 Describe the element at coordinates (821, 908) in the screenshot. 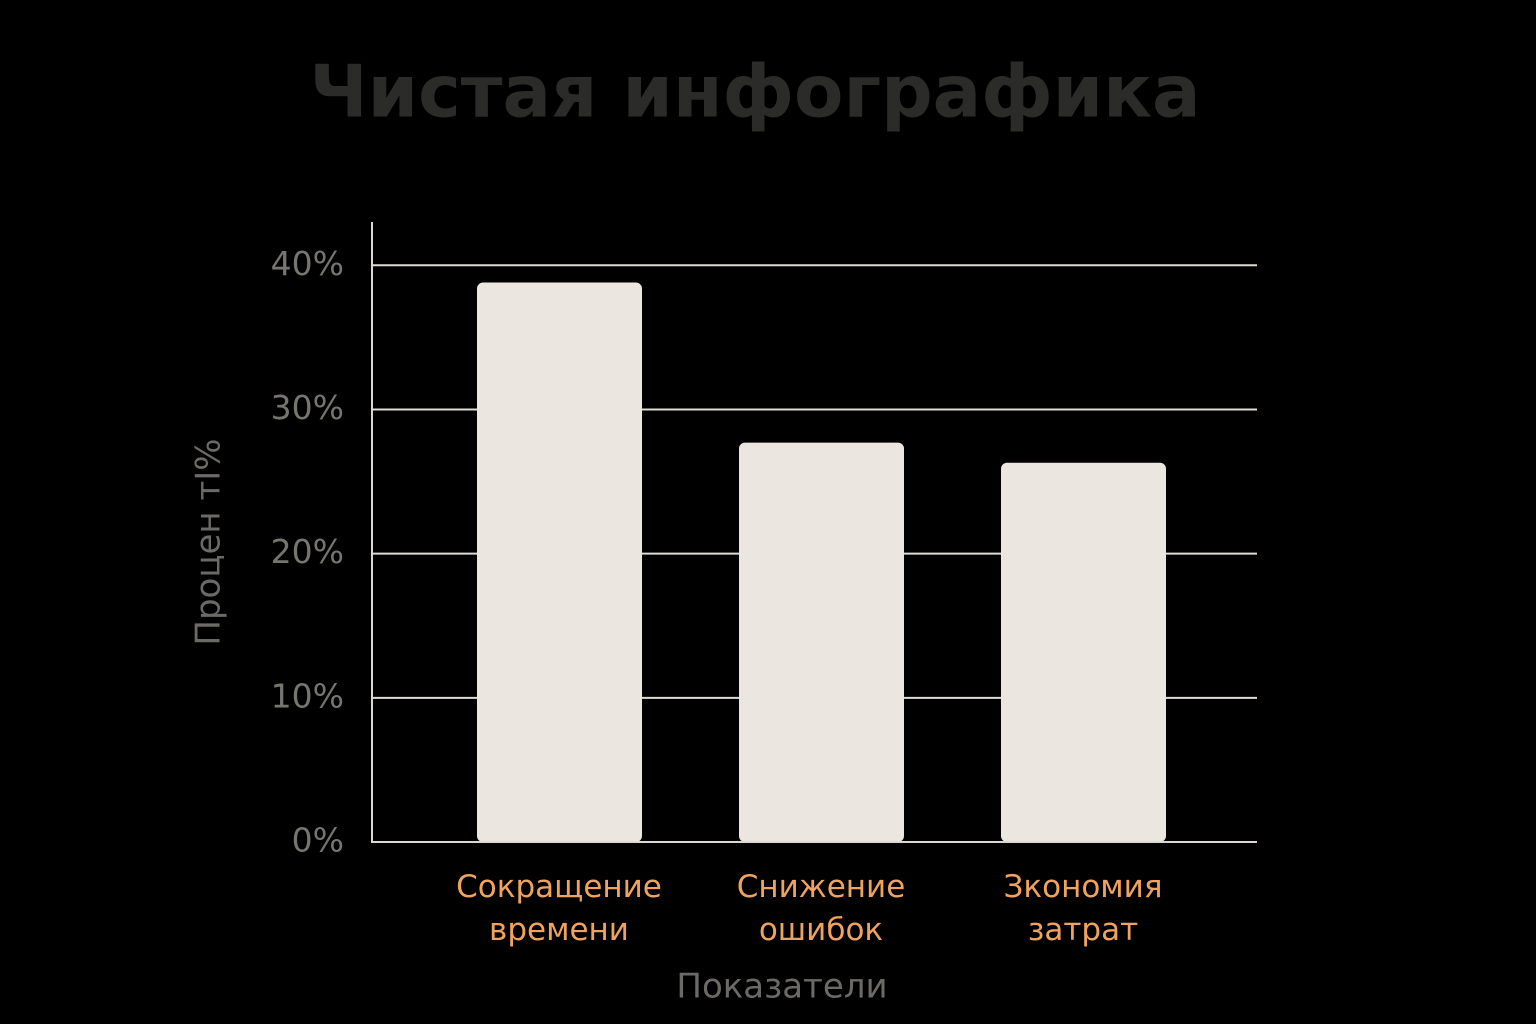

I see `x-tick-label: Снижение ошибок` at that location.